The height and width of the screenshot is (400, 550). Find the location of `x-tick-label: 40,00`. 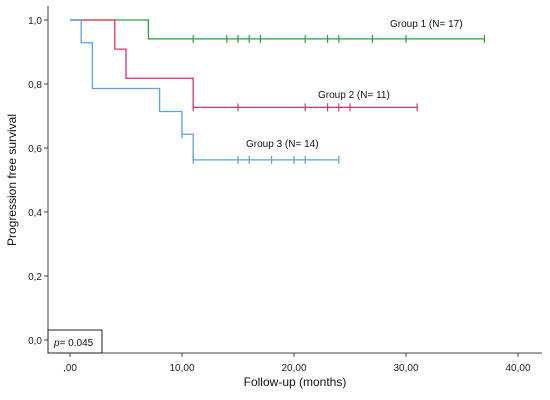

x-tick-label: 40,00 is located at coordinates (517, 368).